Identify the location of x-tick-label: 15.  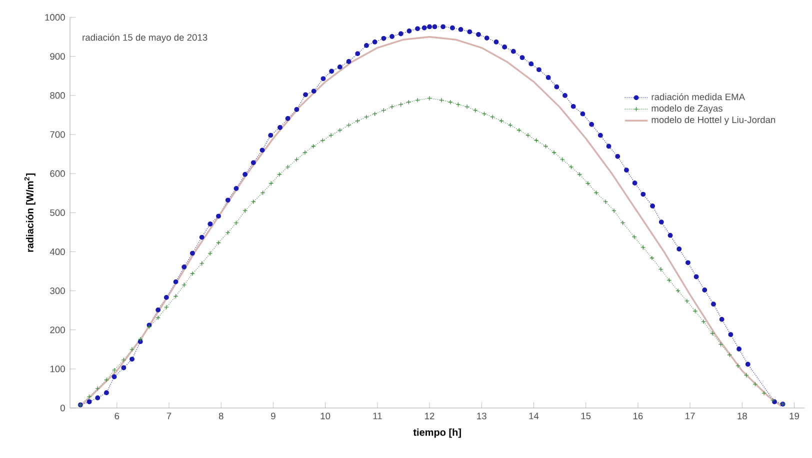
(586, 416).